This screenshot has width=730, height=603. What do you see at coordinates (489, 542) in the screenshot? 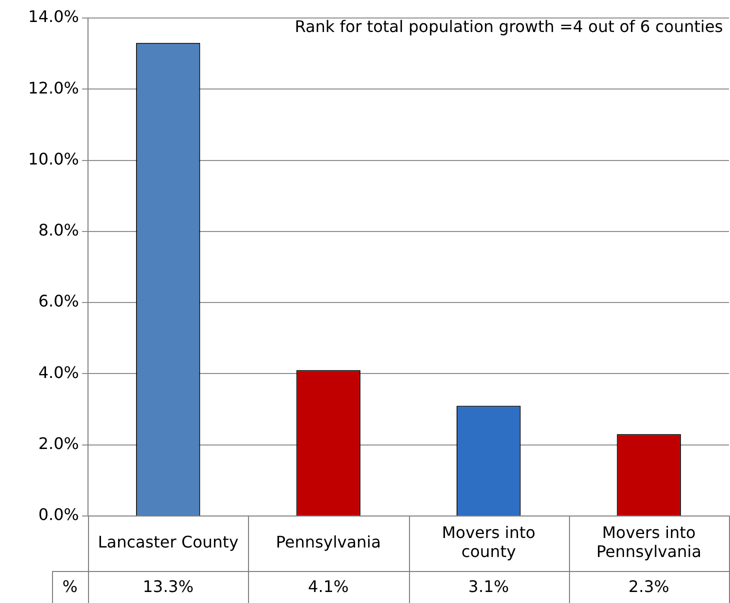
I see `x-tick-label: Movers into county` at bounding box center [489, 542].